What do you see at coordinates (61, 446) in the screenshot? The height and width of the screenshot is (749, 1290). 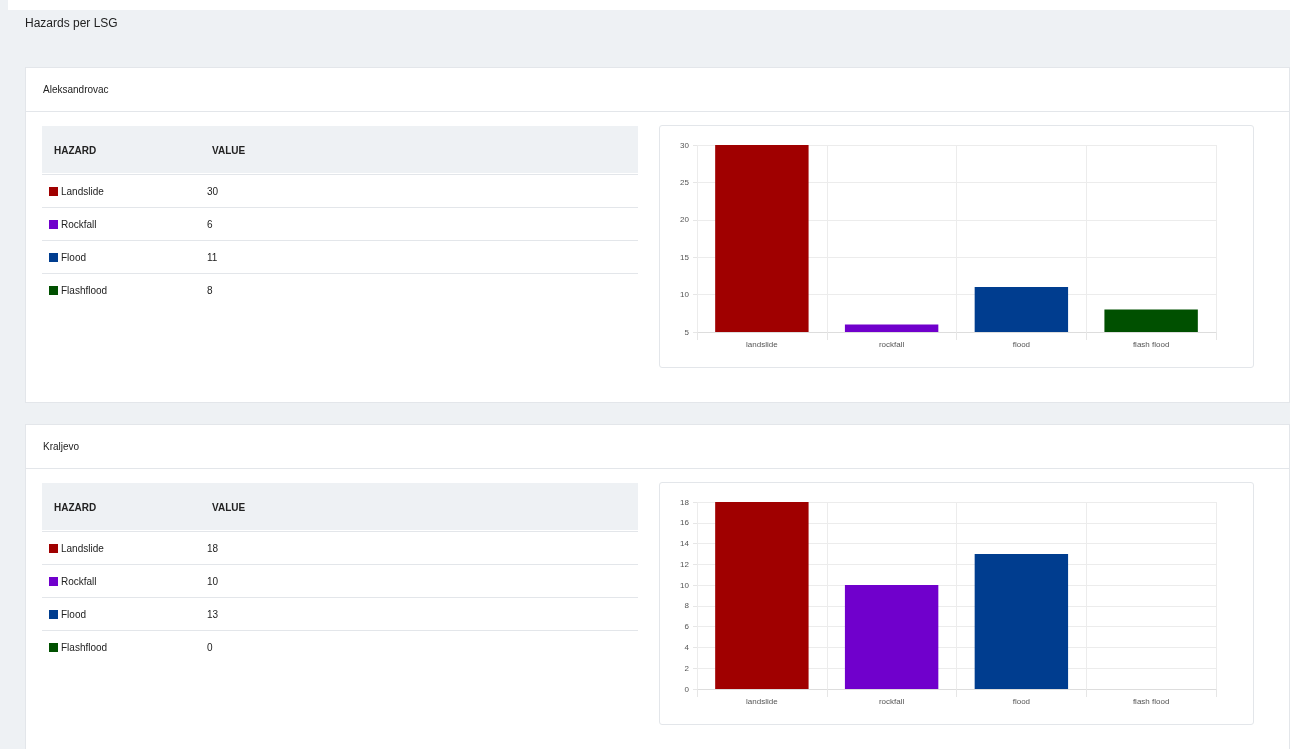 I see `text: Kraljevo` at bounding box center [61, 446].